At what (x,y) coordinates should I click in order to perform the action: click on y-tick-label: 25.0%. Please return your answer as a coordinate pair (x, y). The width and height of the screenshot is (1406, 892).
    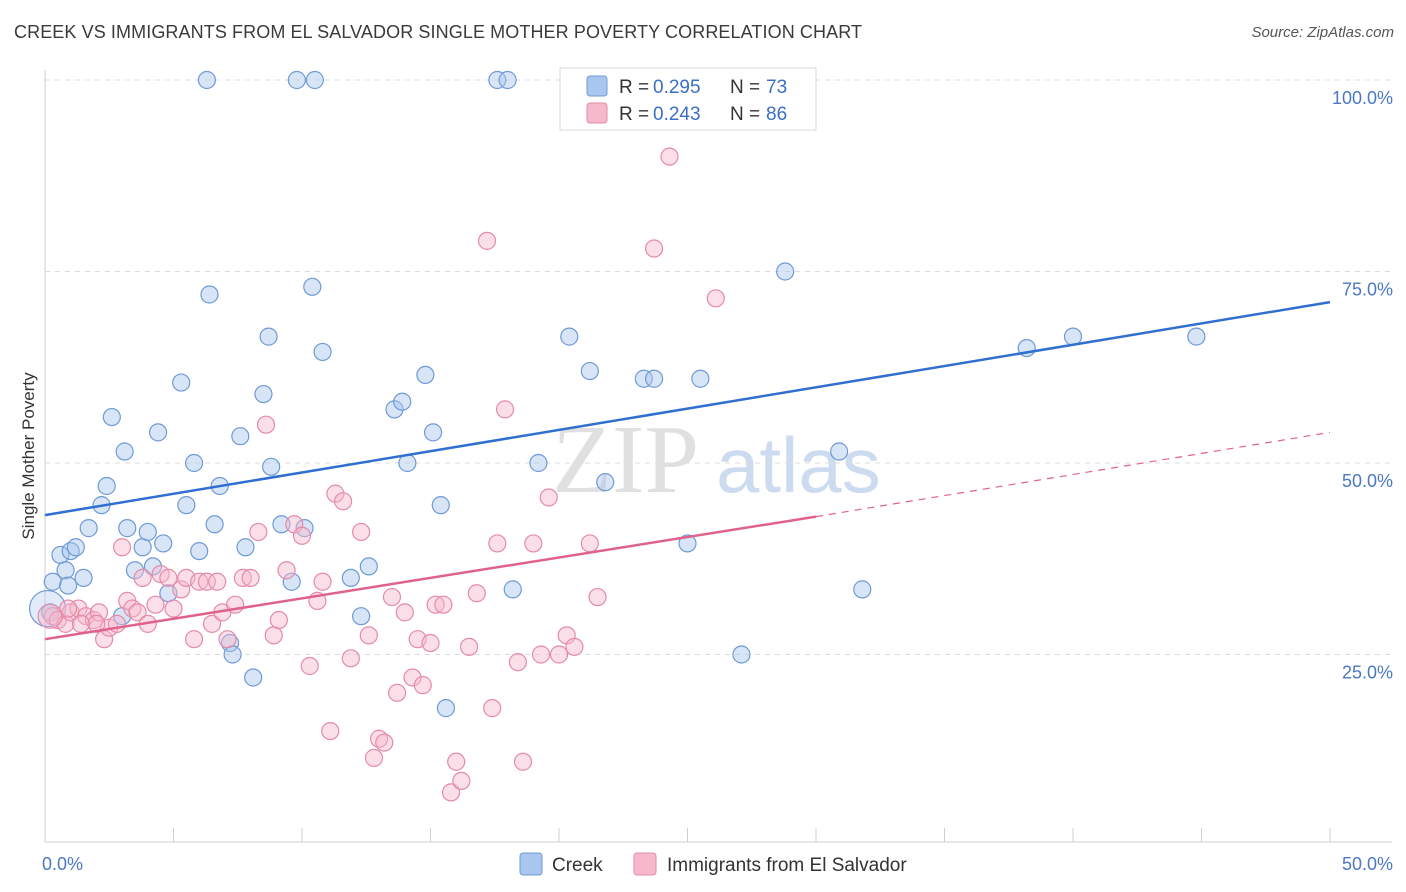
    Looking at the image, I should click on (1367, 673).